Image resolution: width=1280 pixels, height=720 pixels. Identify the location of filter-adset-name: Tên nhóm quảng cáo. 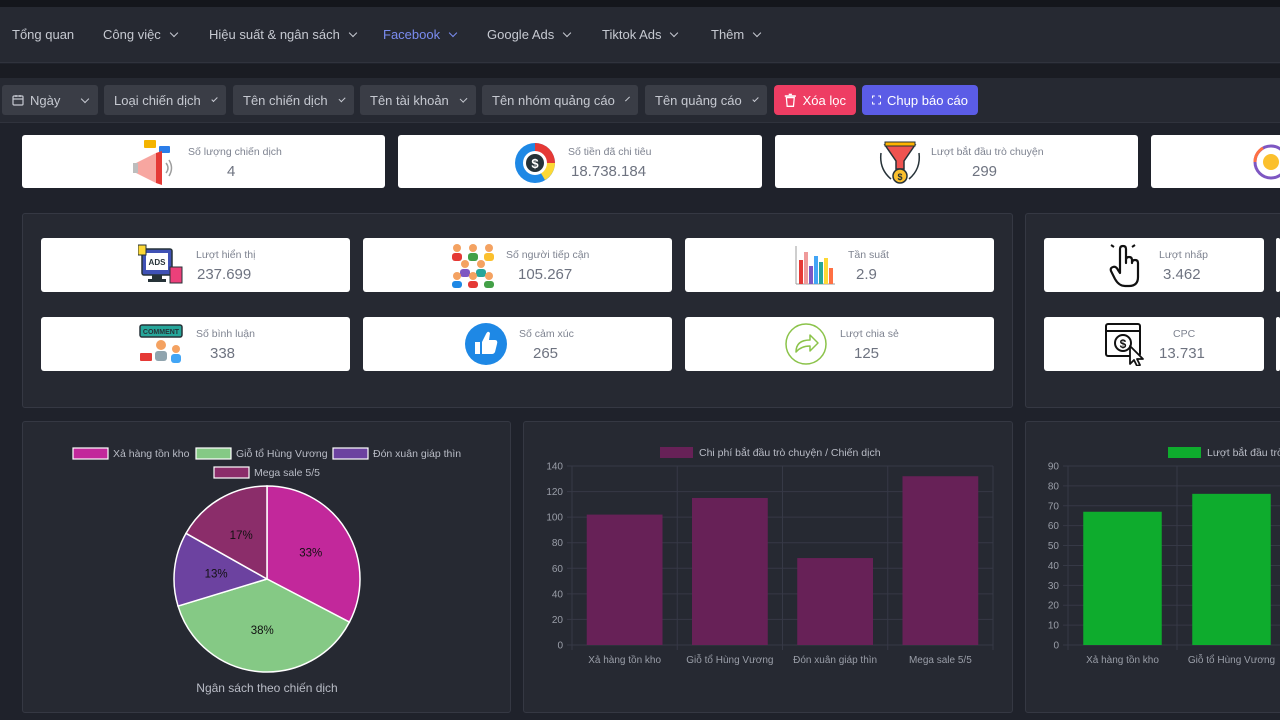
(560, 100).